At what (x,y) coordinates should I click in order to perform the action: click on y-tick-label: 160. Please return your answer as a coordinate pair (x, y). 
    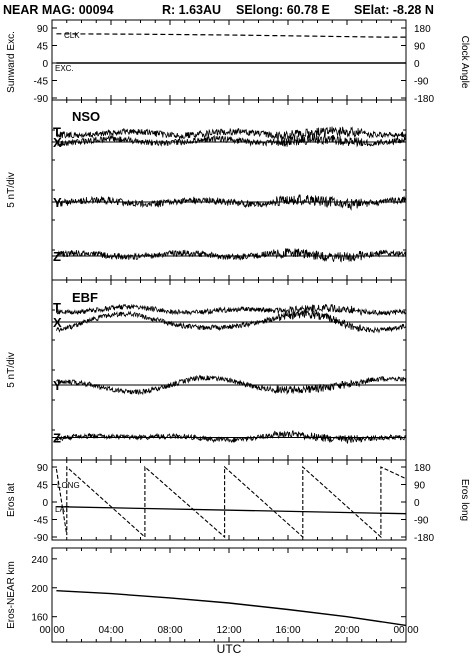
    Looking at the image, I should click on (39, 618).